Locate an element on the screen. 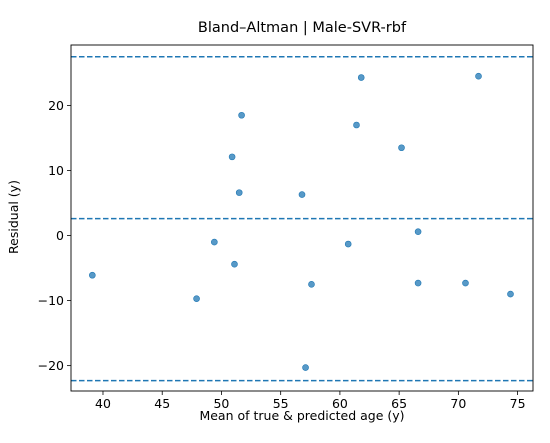 This screenshot has width=550, height=443. x-tick-label-5: 65 is located at coordinates (399, 403).